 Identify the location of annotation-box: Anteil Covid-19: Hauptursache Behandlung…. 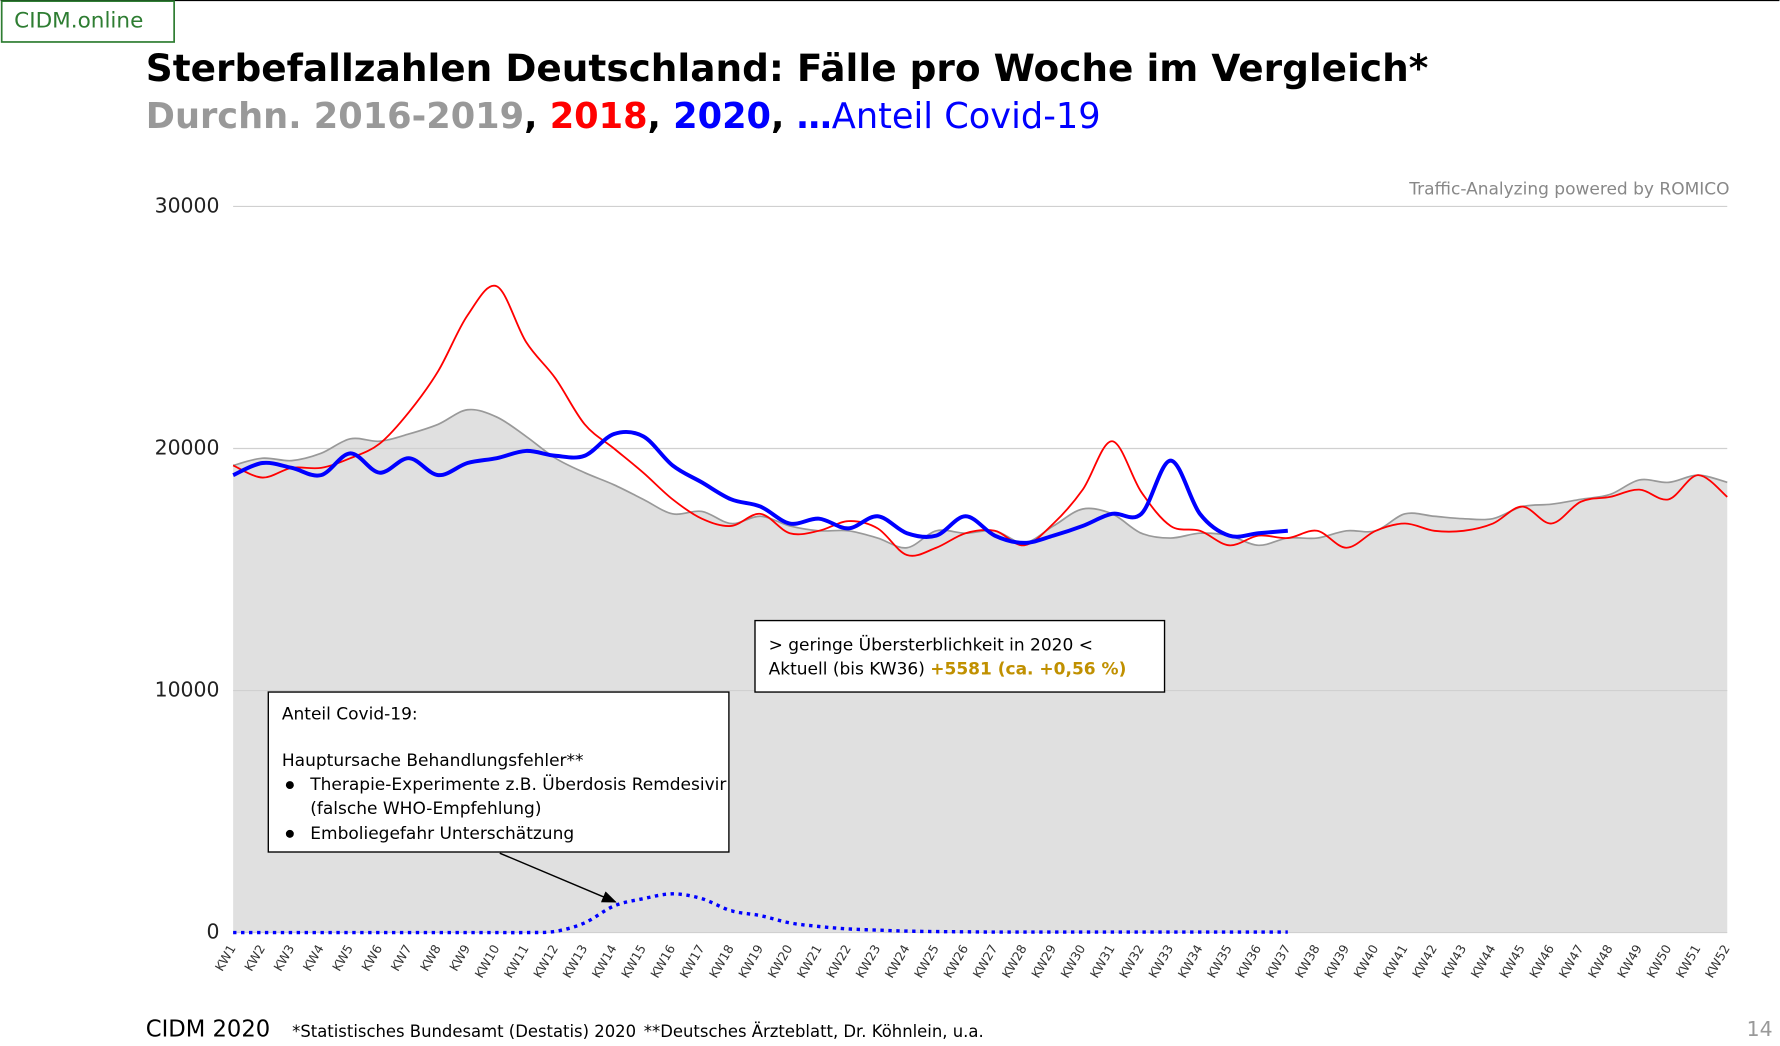
(498, 797).